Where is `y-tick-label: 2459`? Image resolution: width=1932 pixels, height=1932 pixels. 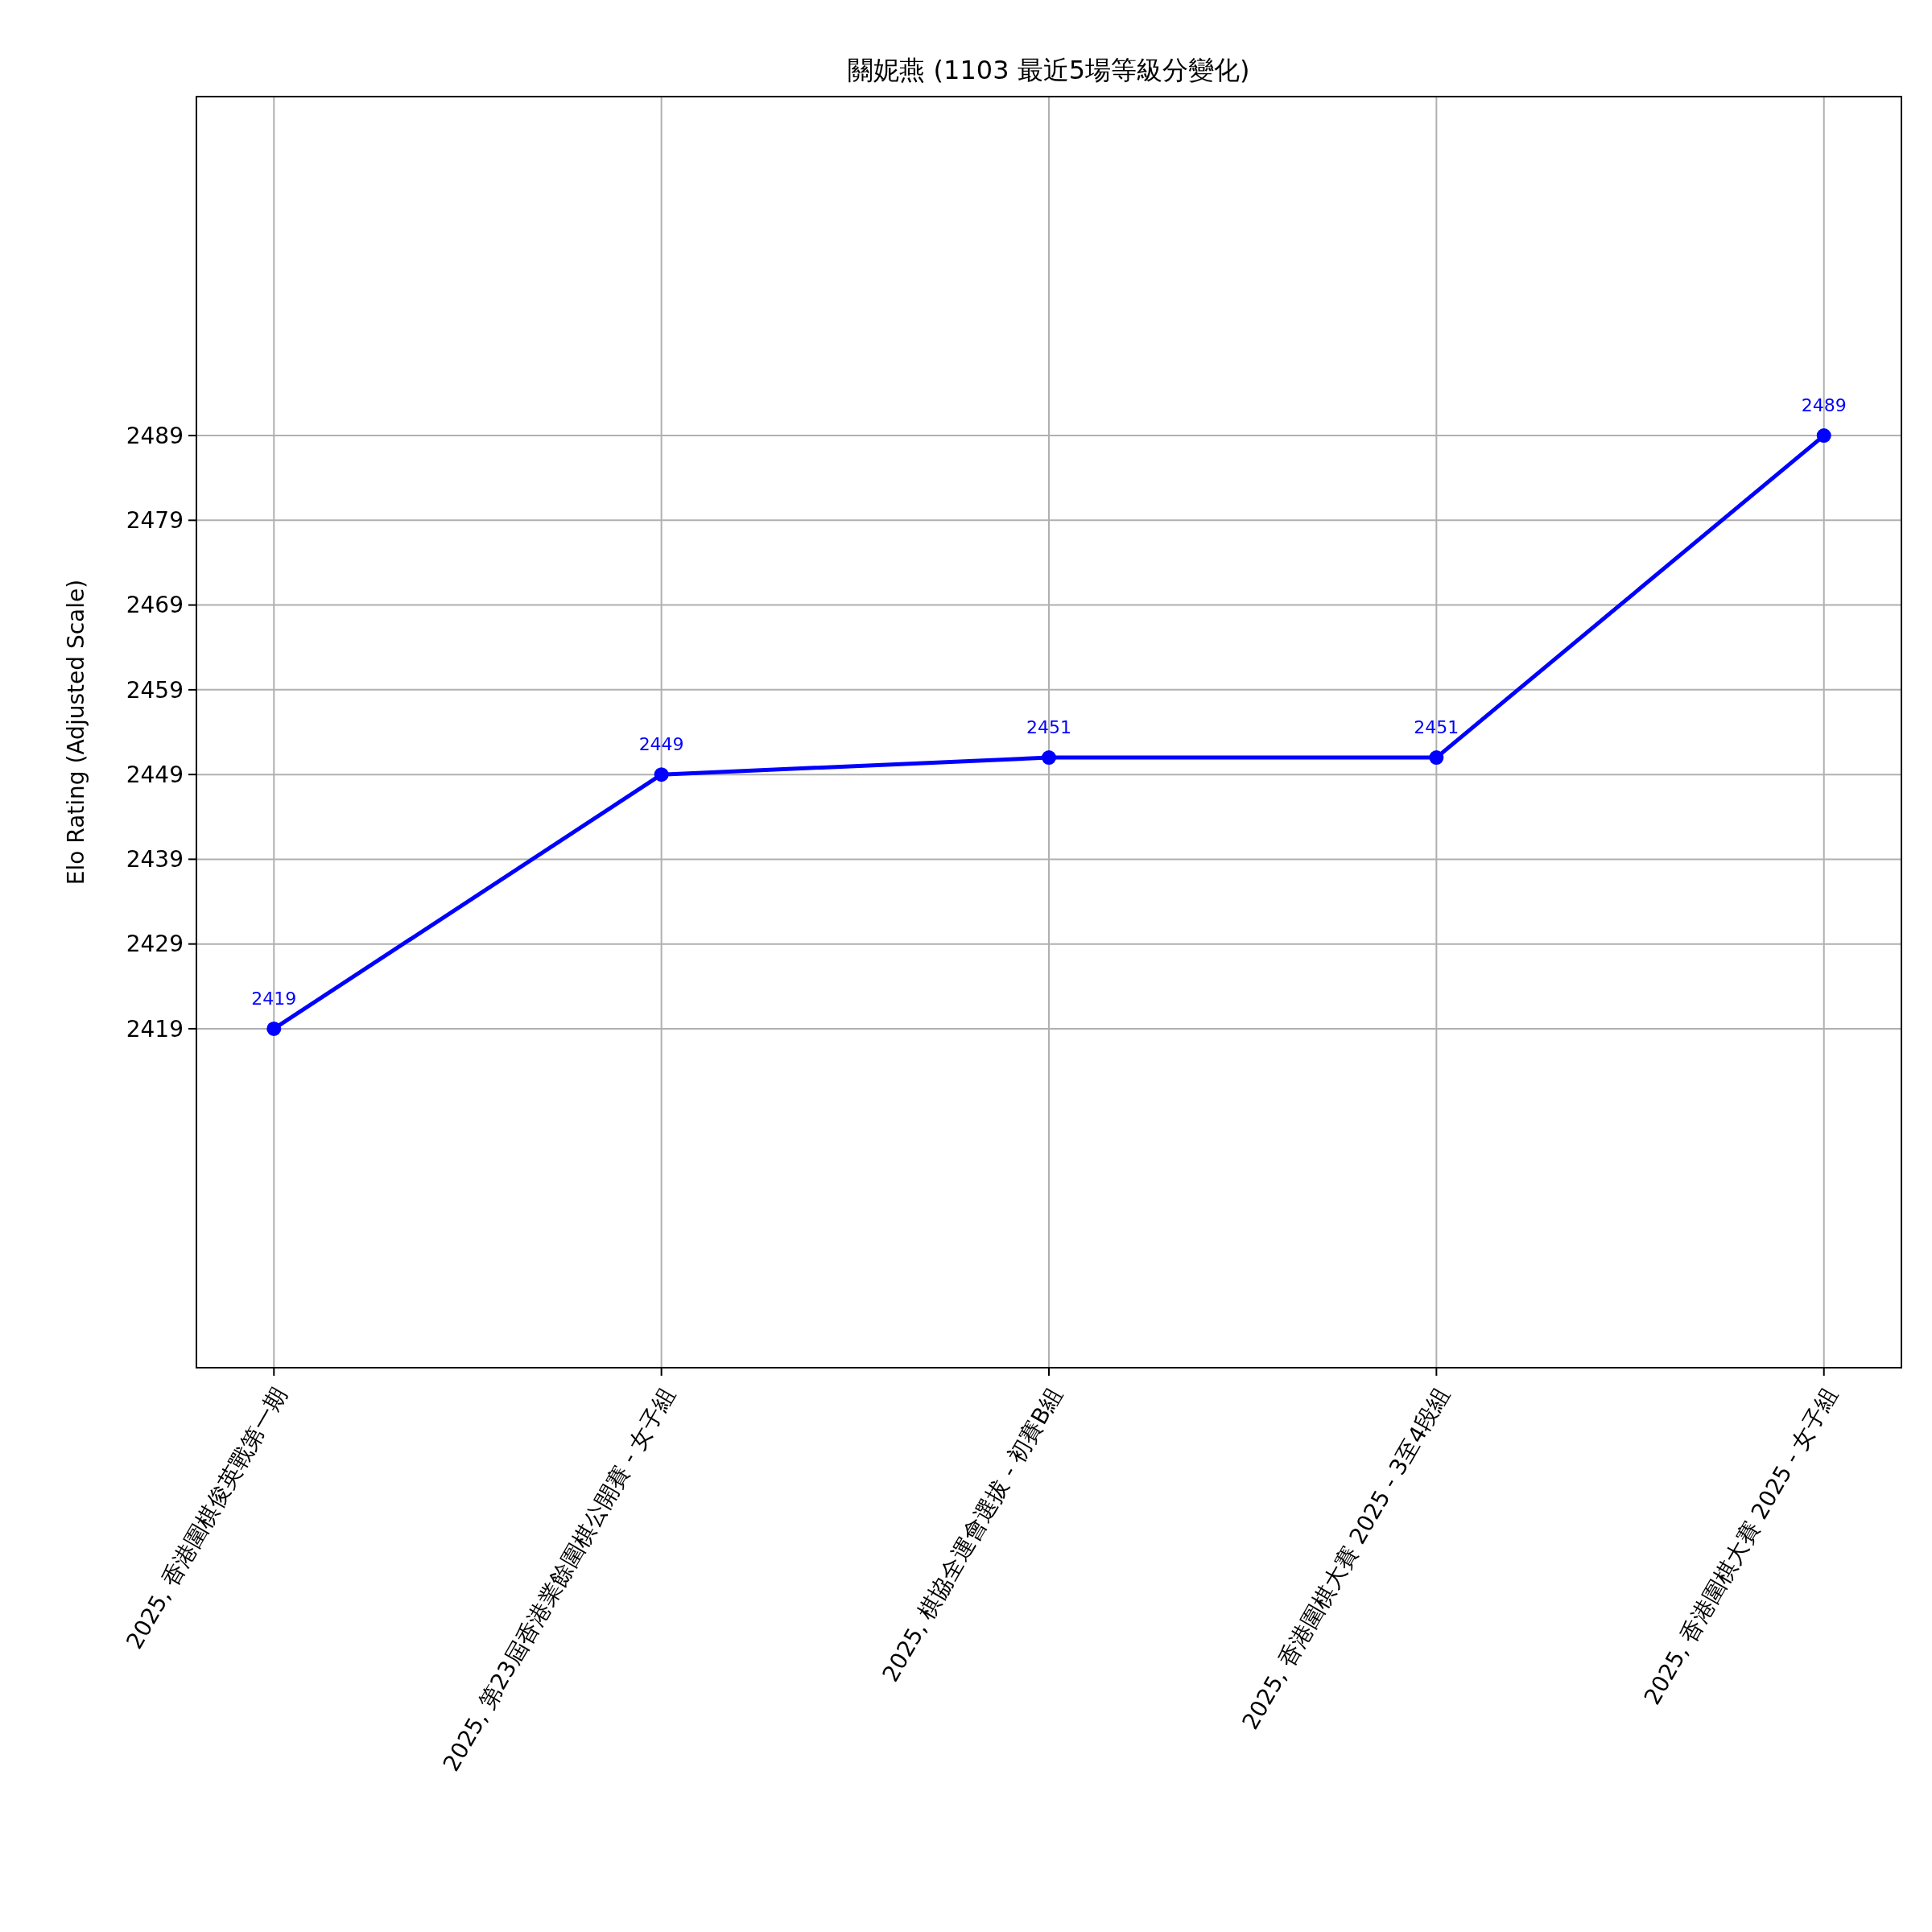
y-tick-label: 2459 is located at coordinates (155, 690).